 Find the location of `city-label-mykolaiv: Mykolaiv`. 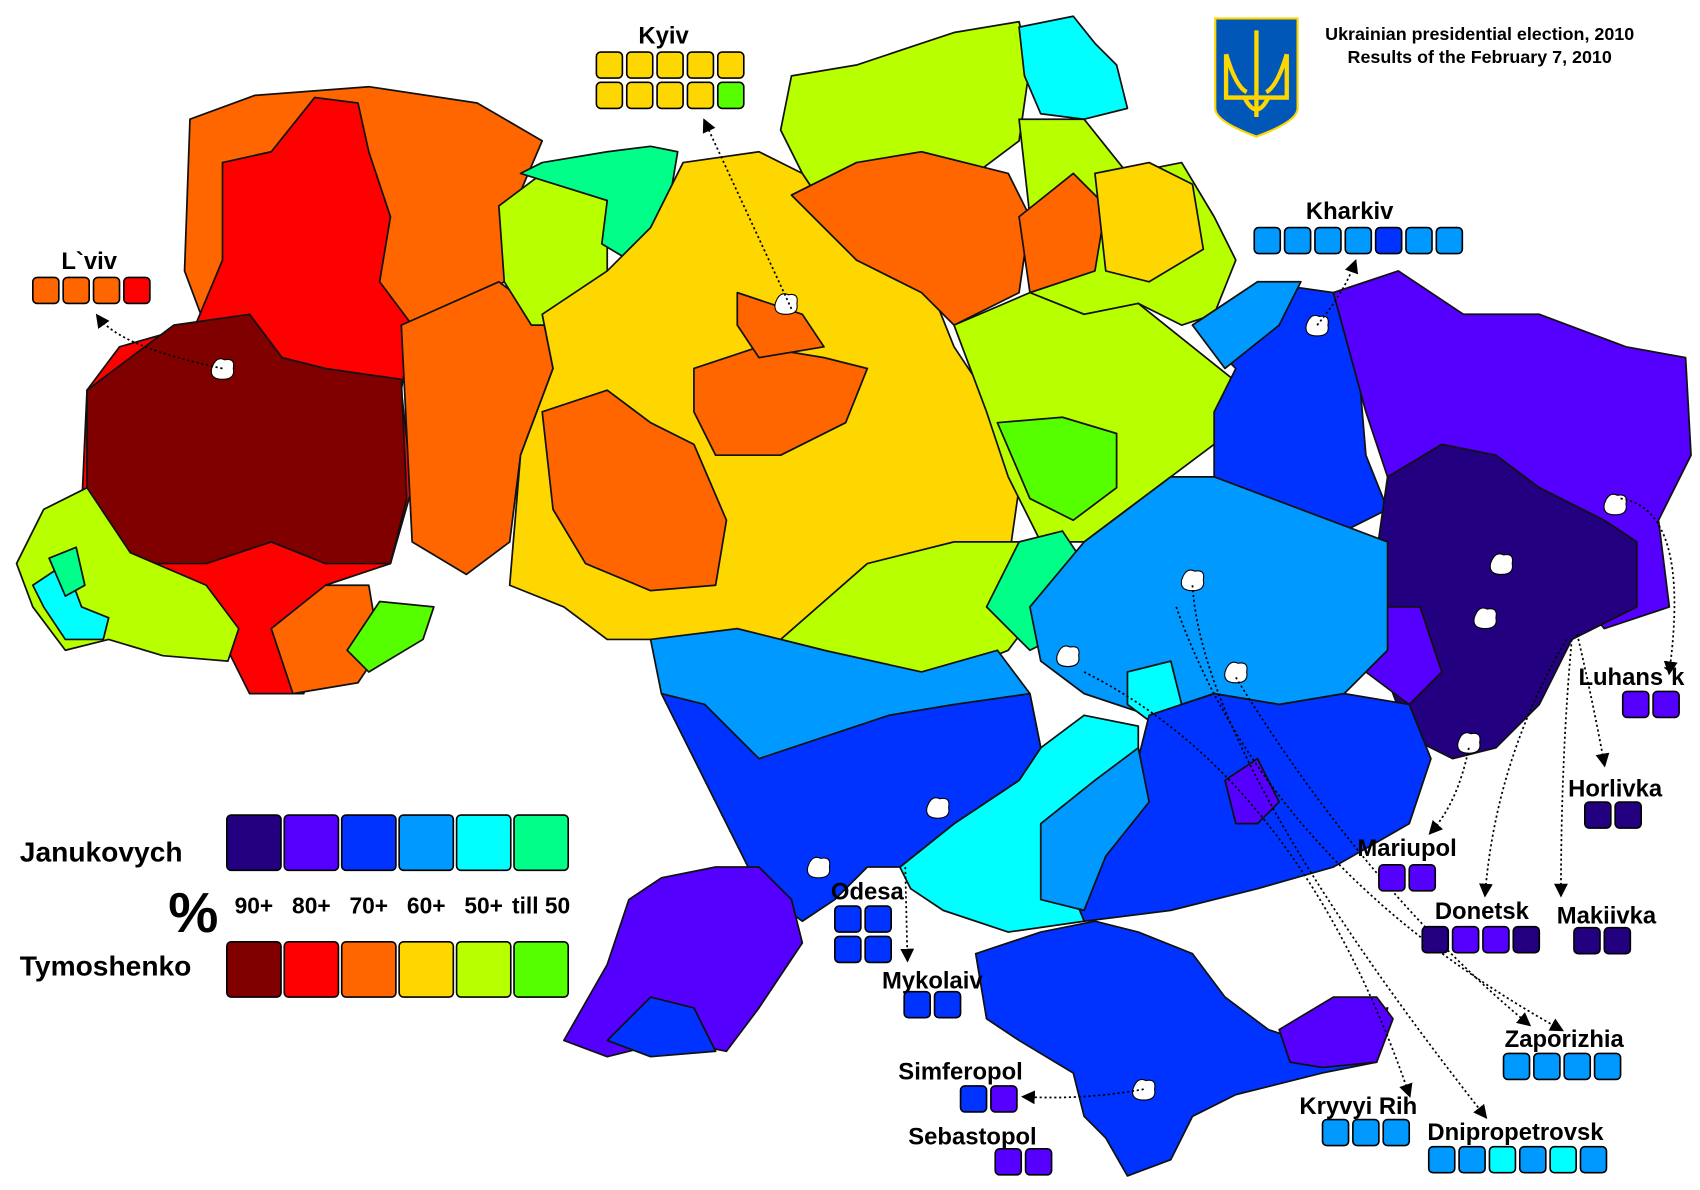

city-label-mykolaiv: Mykolaiv is located at coordinates (932, 993).